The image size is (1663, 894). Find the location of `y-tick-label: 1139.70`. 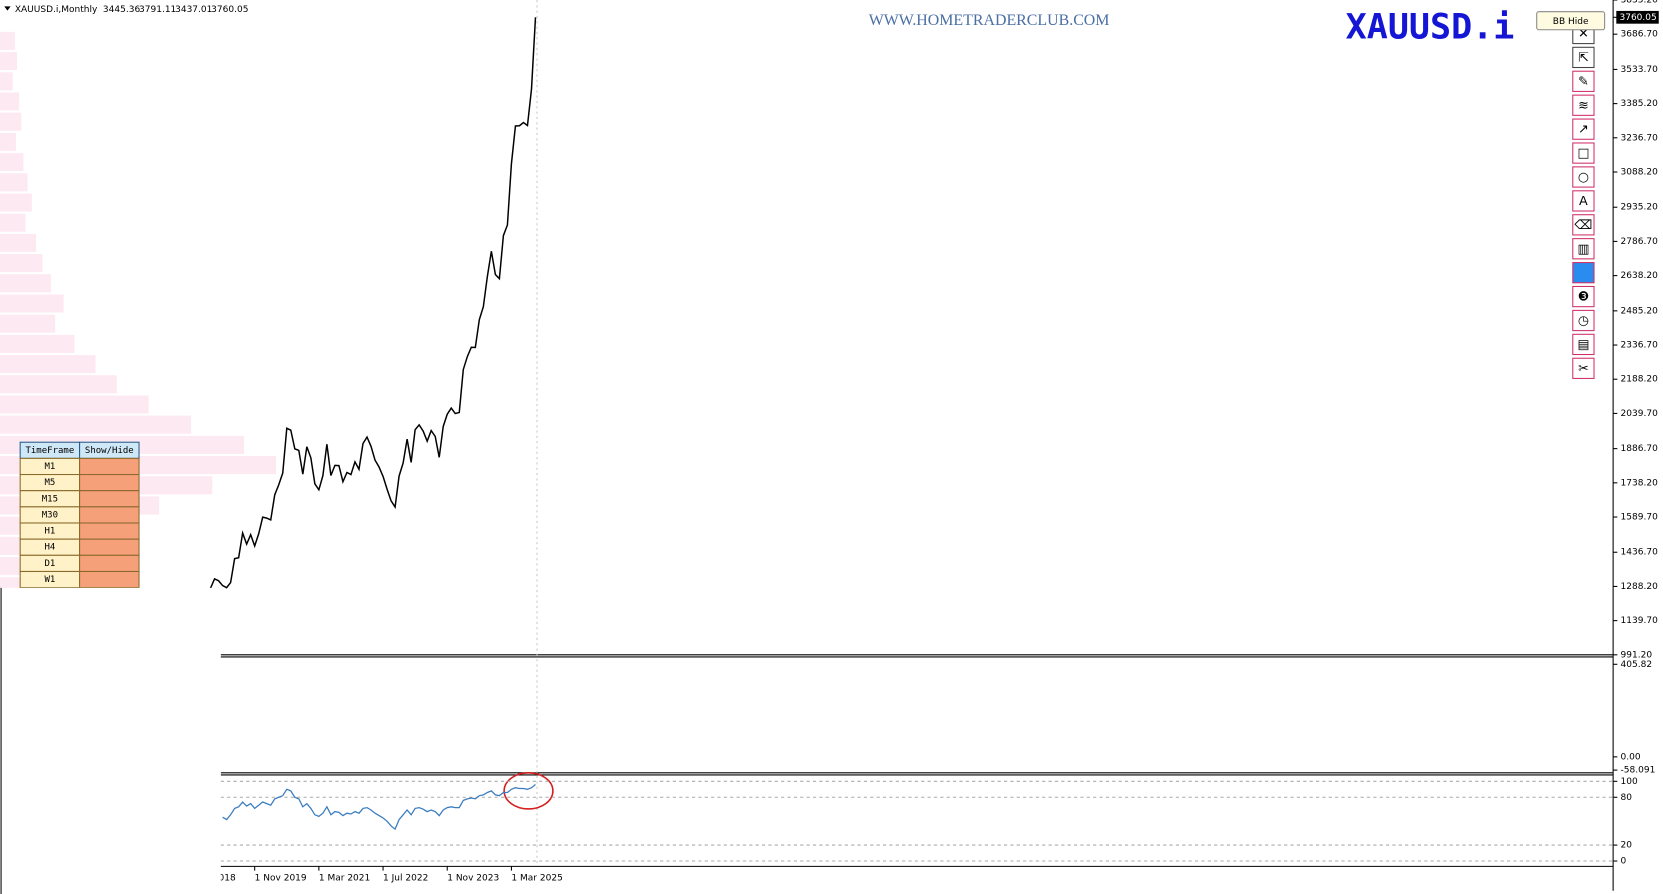

y-tick-label: 1139.70 is located at coordinates (1640, 621).